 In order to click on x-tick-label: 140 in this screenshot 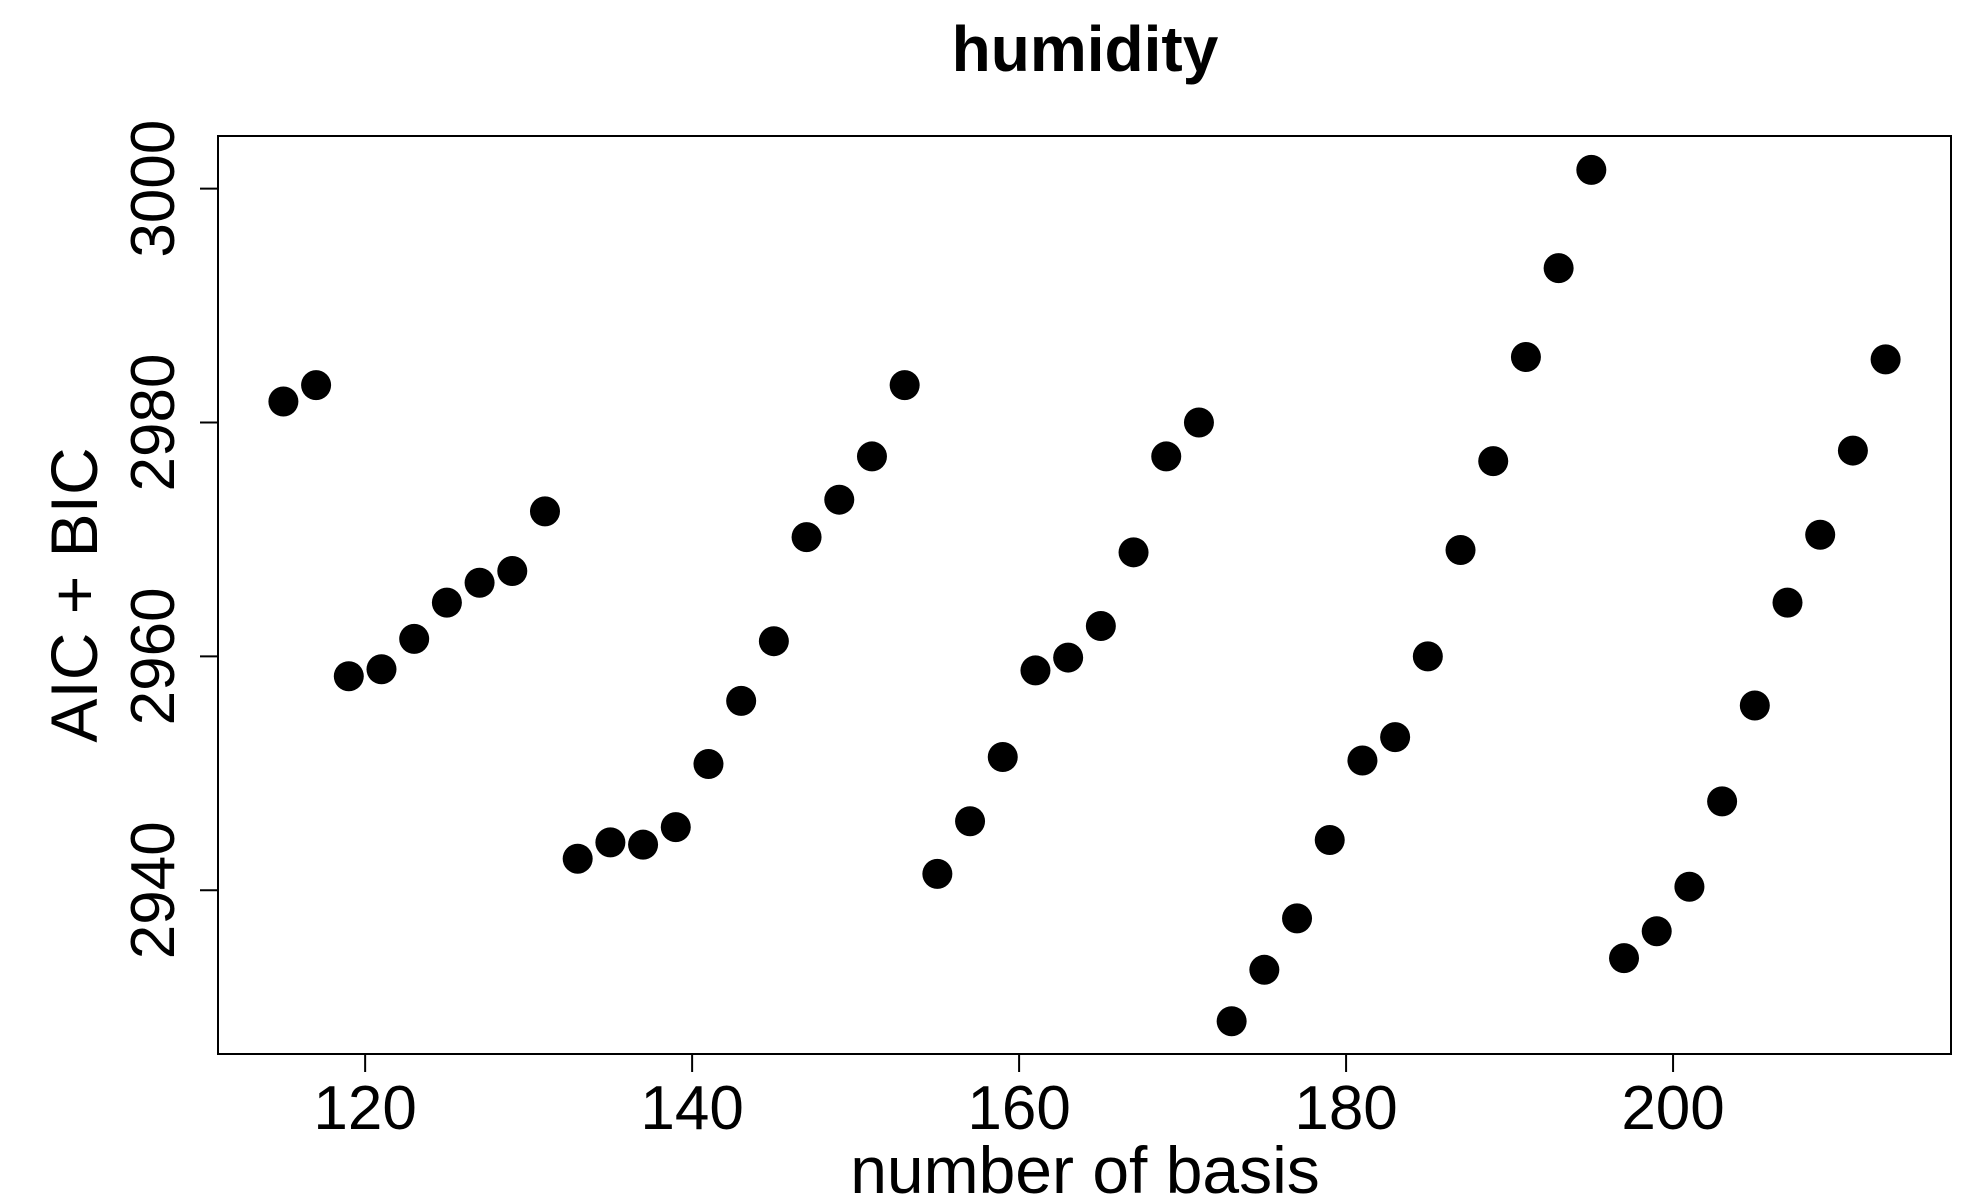, I will do `click(691, 1108)`.